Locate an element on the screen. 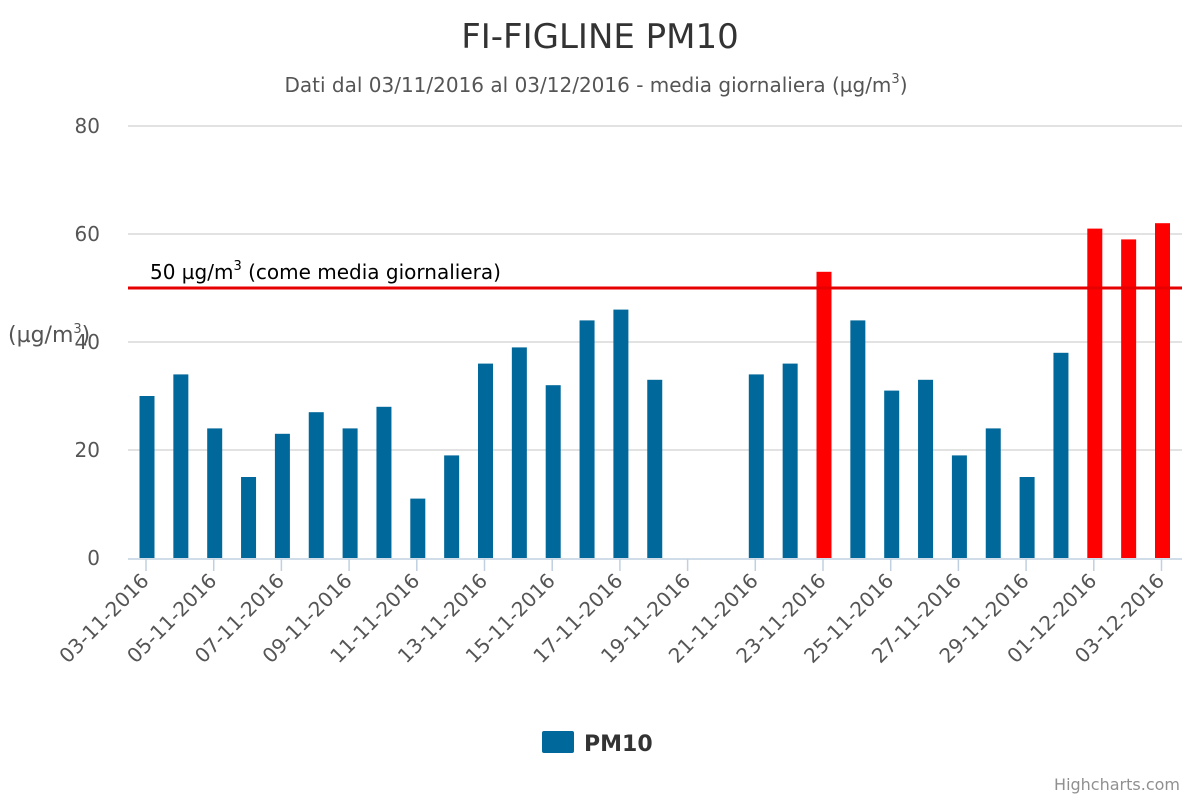  credits: Highcharts.com is located at coordinates (1117, 784).